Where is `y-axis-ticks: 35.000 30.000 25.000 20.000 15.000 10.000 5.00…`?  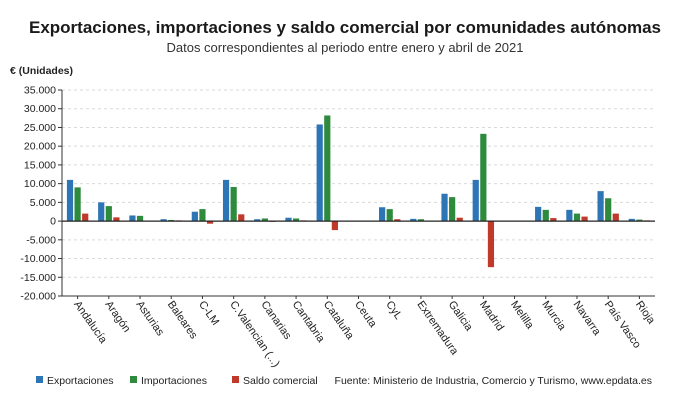
y-axis-ticks: 35.000 30.000 25.000 20.000 15.000 10.000 5.00… is located at coordinates (41, 194).